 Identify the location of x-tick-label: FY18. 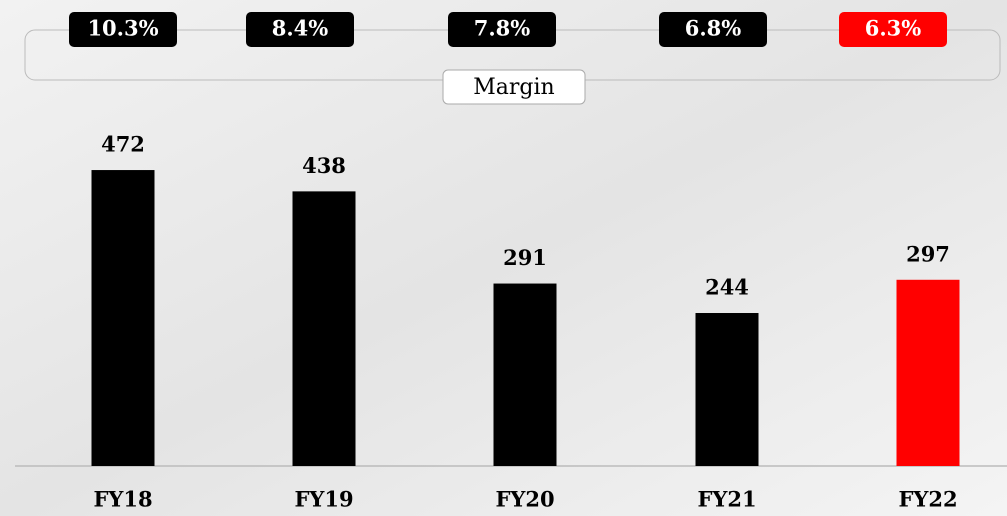
(122, 499).